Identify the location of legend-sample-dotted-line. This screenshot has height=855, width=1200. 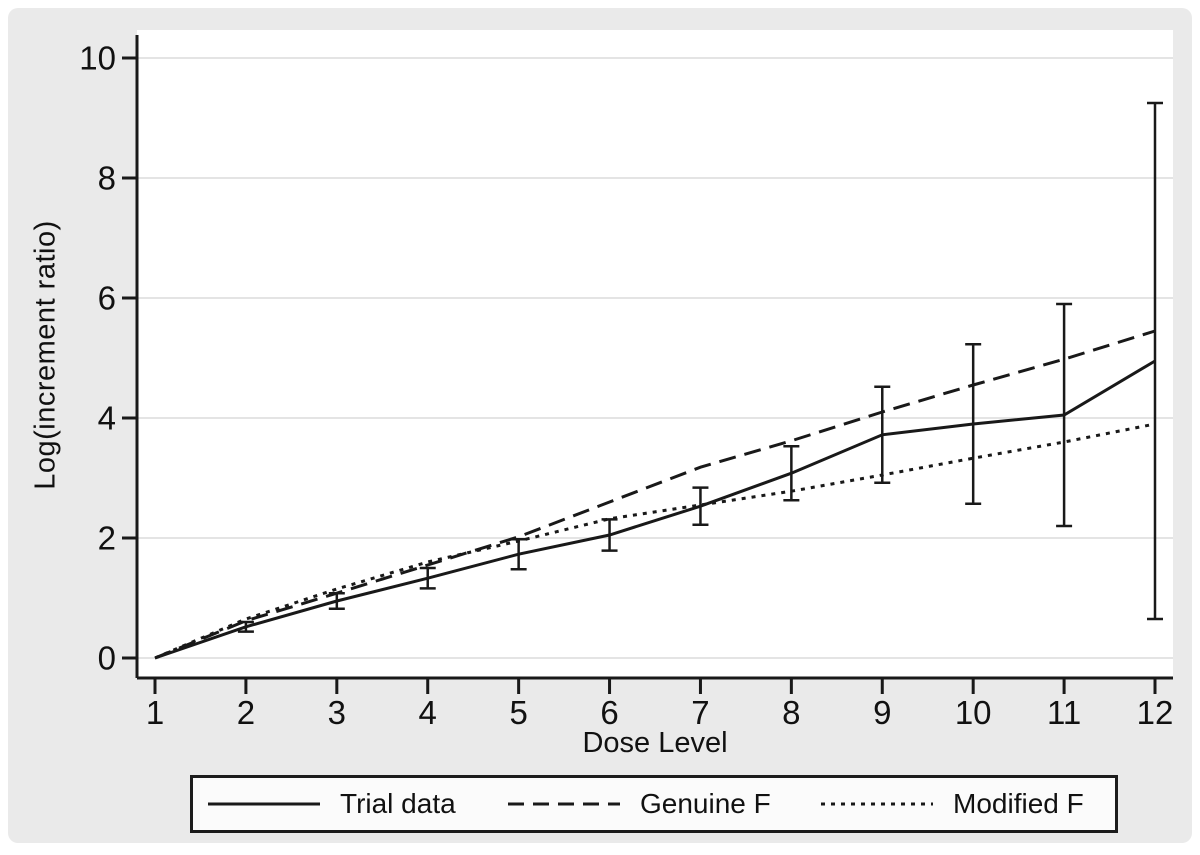
(877, 804).